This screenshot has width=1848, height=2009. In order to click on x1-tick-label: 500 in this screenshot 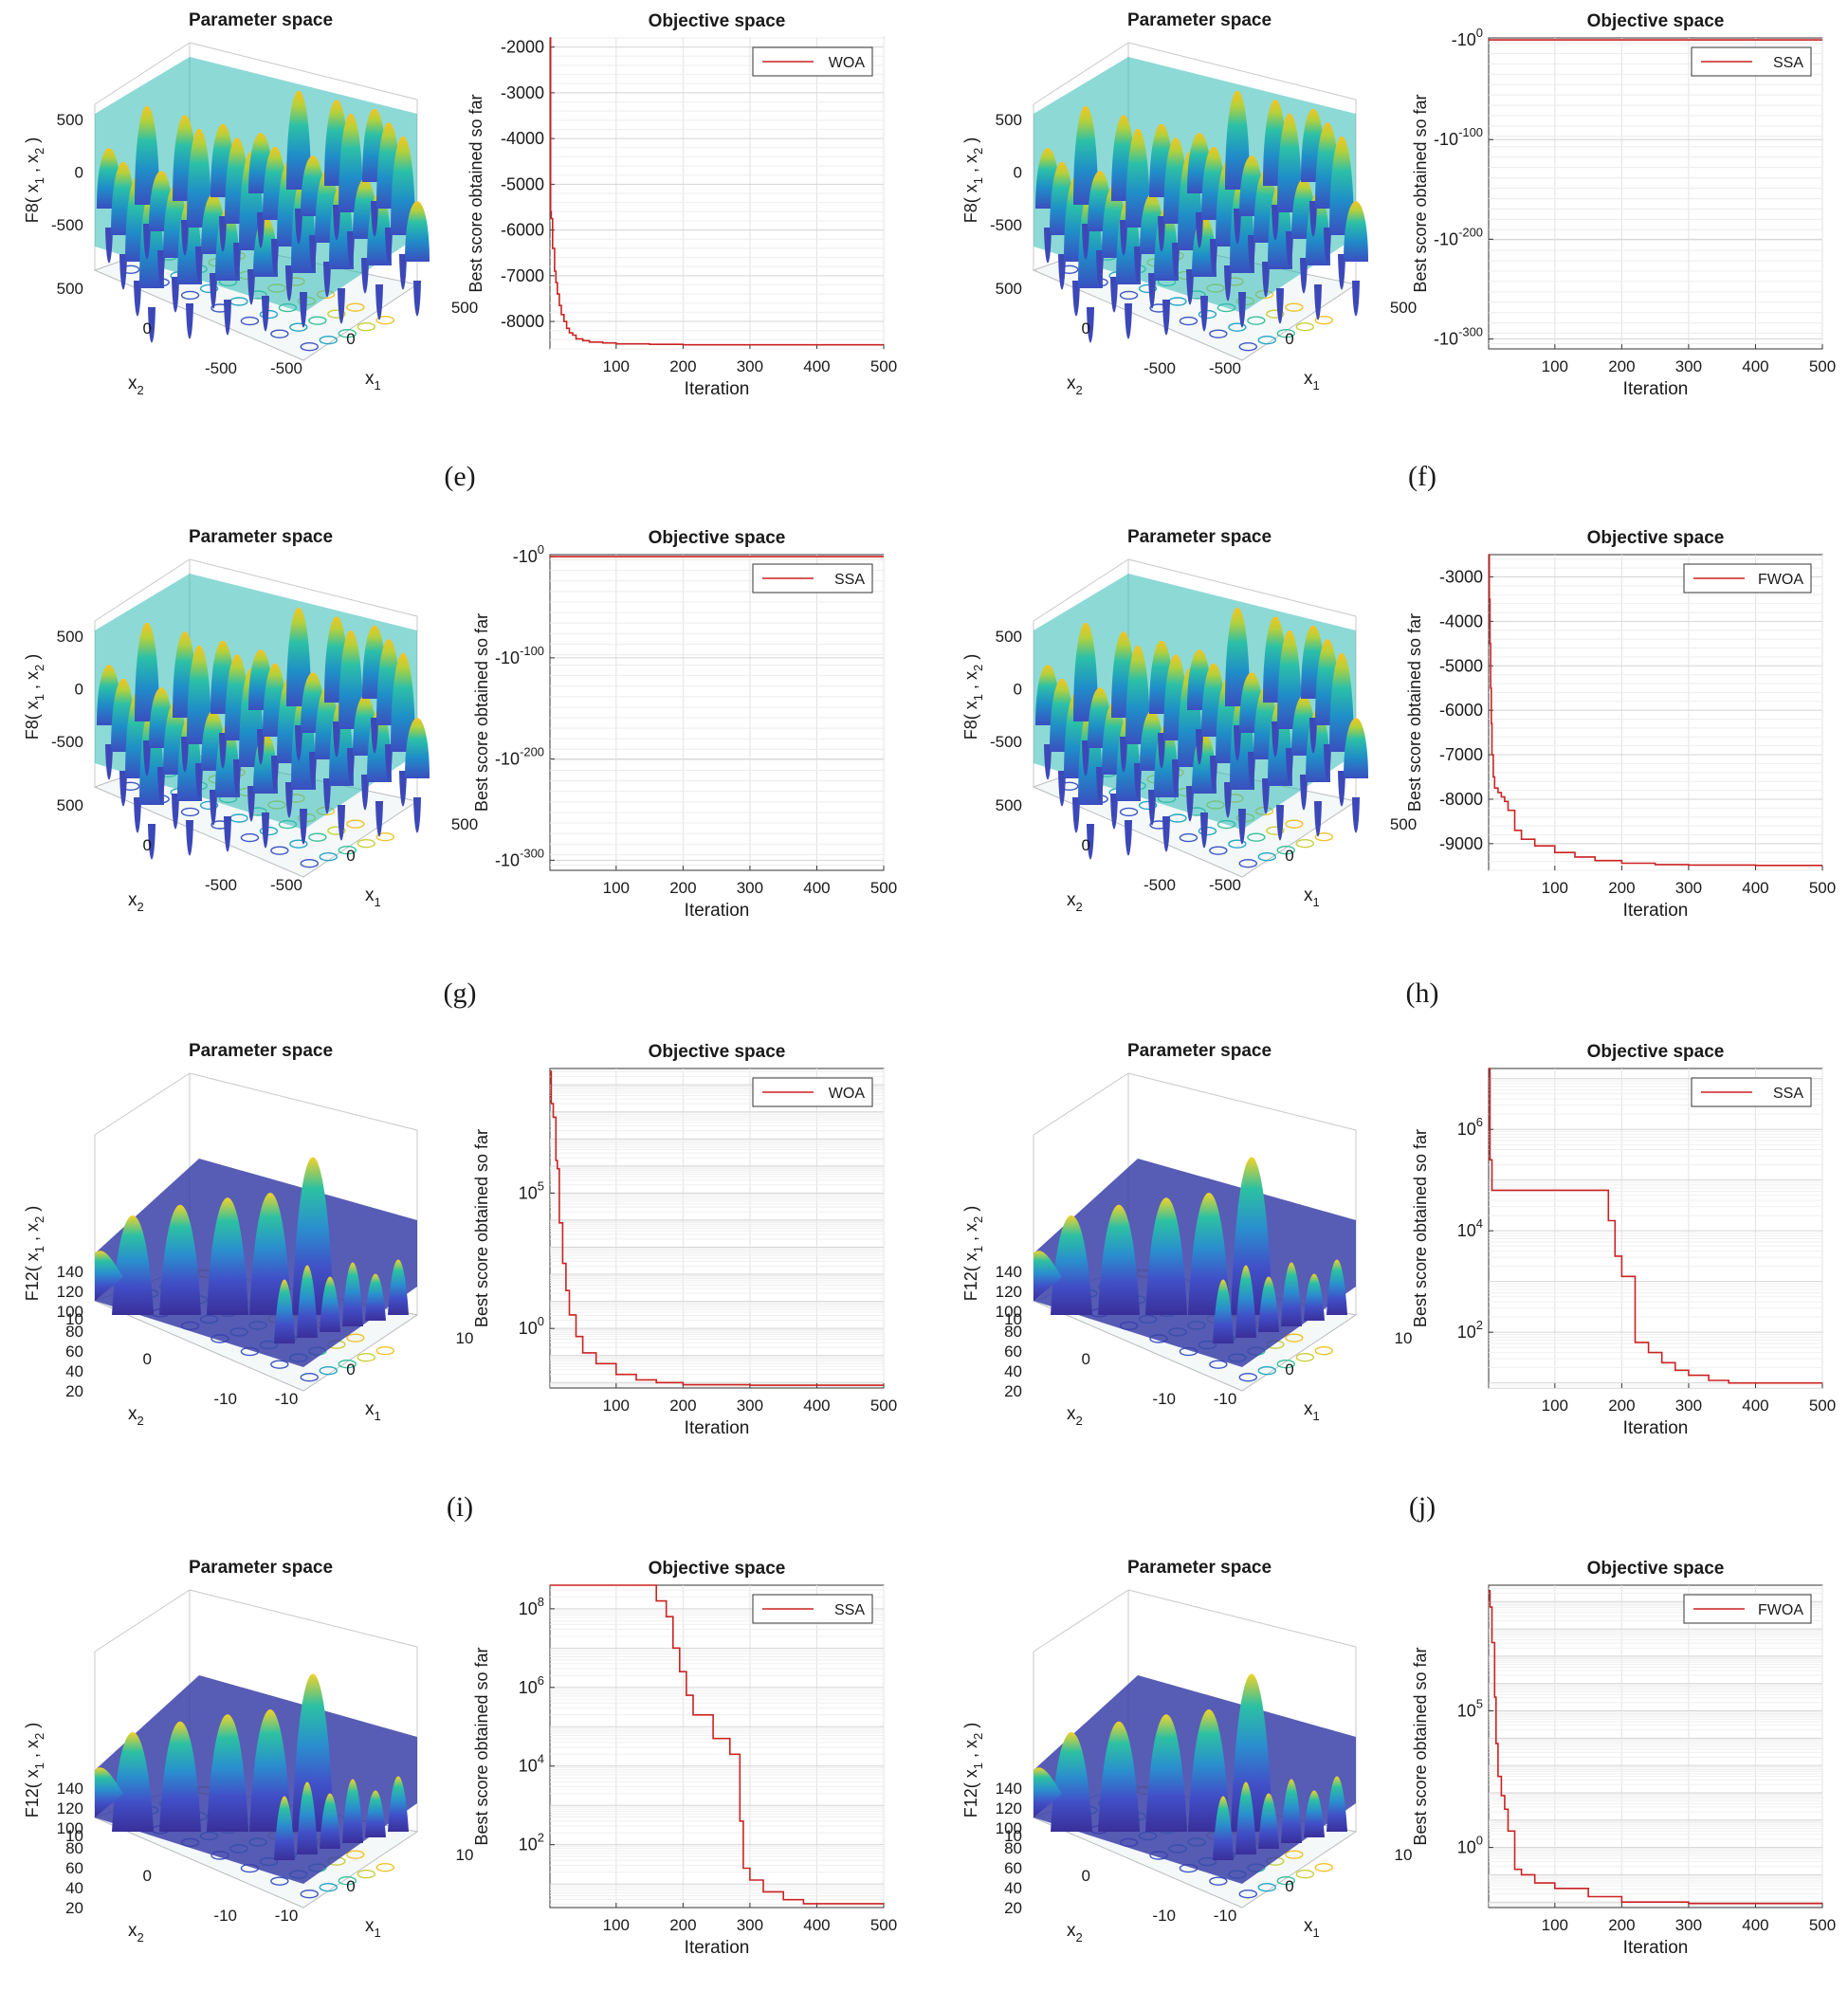, I will do `click(464, 308)`.